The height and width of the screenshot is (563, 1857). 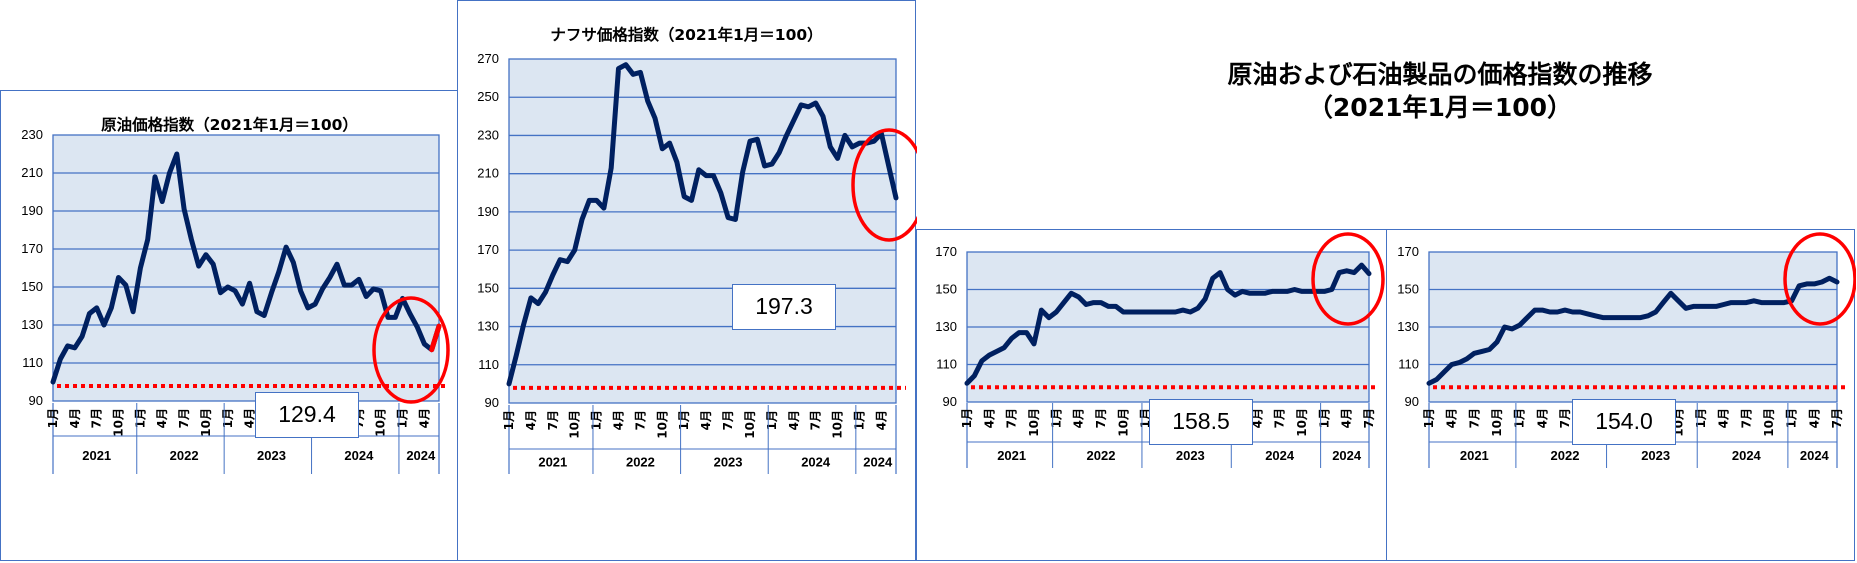 What do you see at coordinates (488, 96) in the screenshot?
I see `naphtha-y-tick-label: 250` at bounding box center [488, 96].